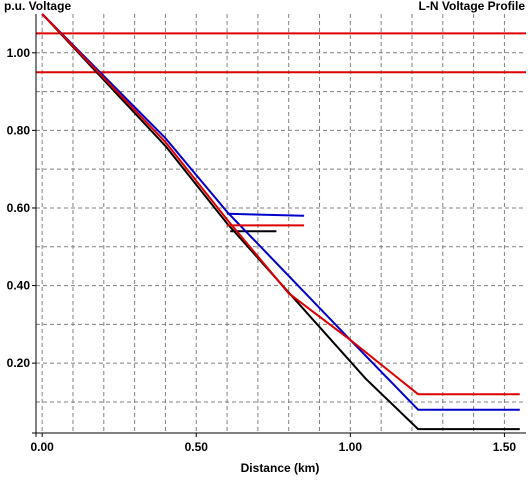 Image resolution: width=529 pixels, height=481 pixels. I want to click on x-axis-title: Distance (km), so click(280, 468).